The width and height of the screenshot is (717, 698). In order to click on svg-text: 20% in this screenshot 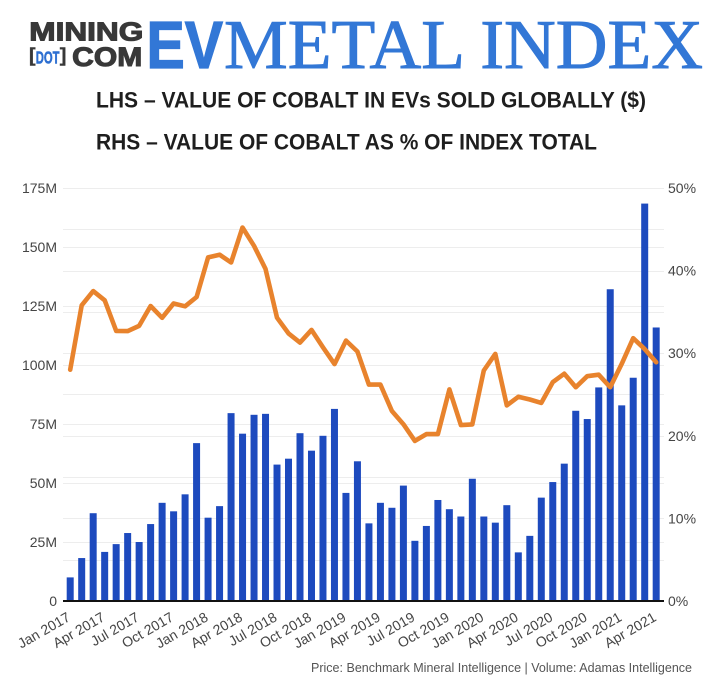, I will do `click(682, 436)`.